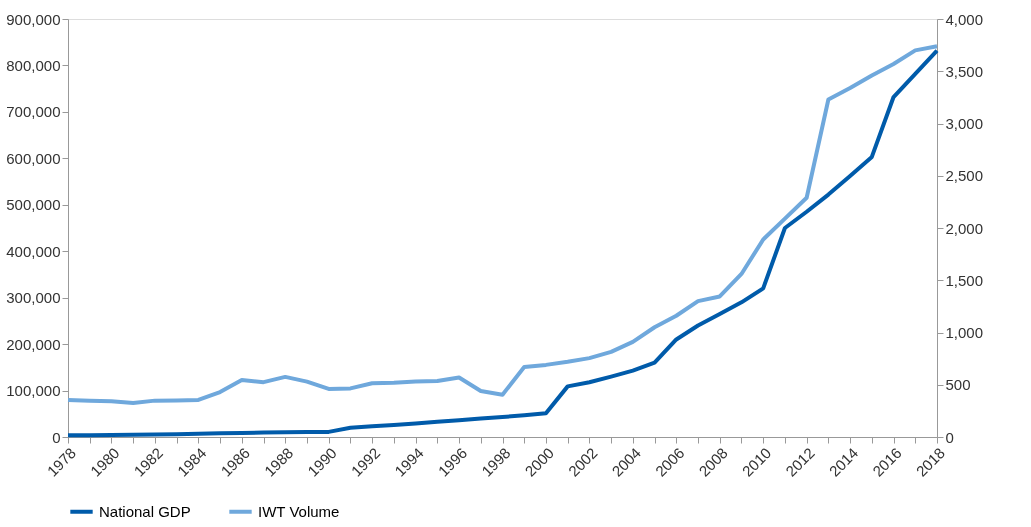 This screenshot has height=527, width=1031. I want to click on legend-label: IWT Volume, so click(299, 511).